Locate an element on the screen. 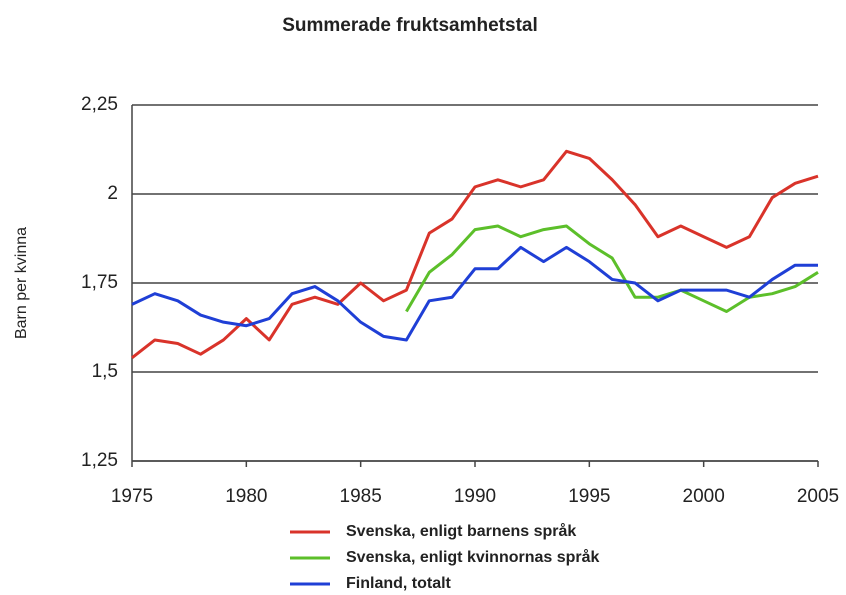 Image resolution: width=846 pixels, height=595 pixels. legend-label: Finland, totalt is located at coordinates (399, 583).